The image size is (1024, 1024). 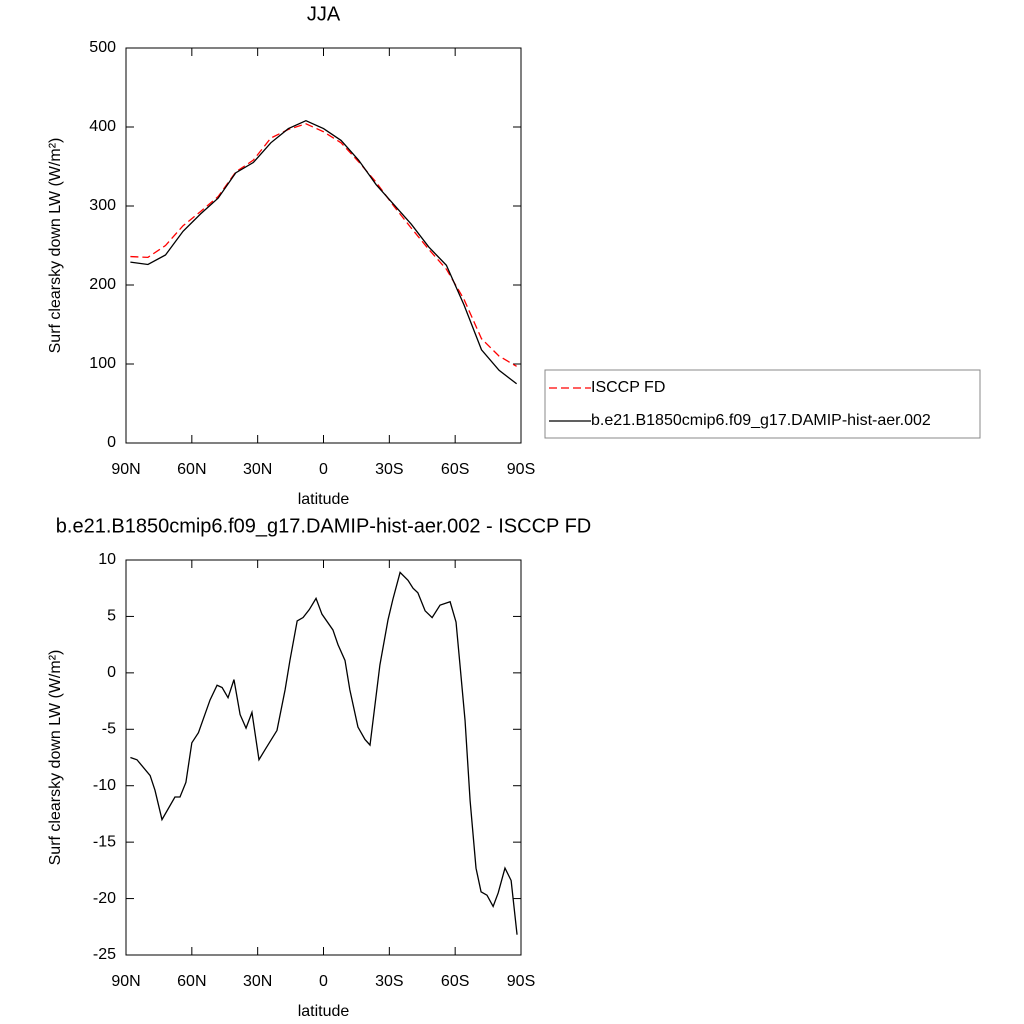 I want to click on y-tick-label: -15, so click(x=104, y=841).